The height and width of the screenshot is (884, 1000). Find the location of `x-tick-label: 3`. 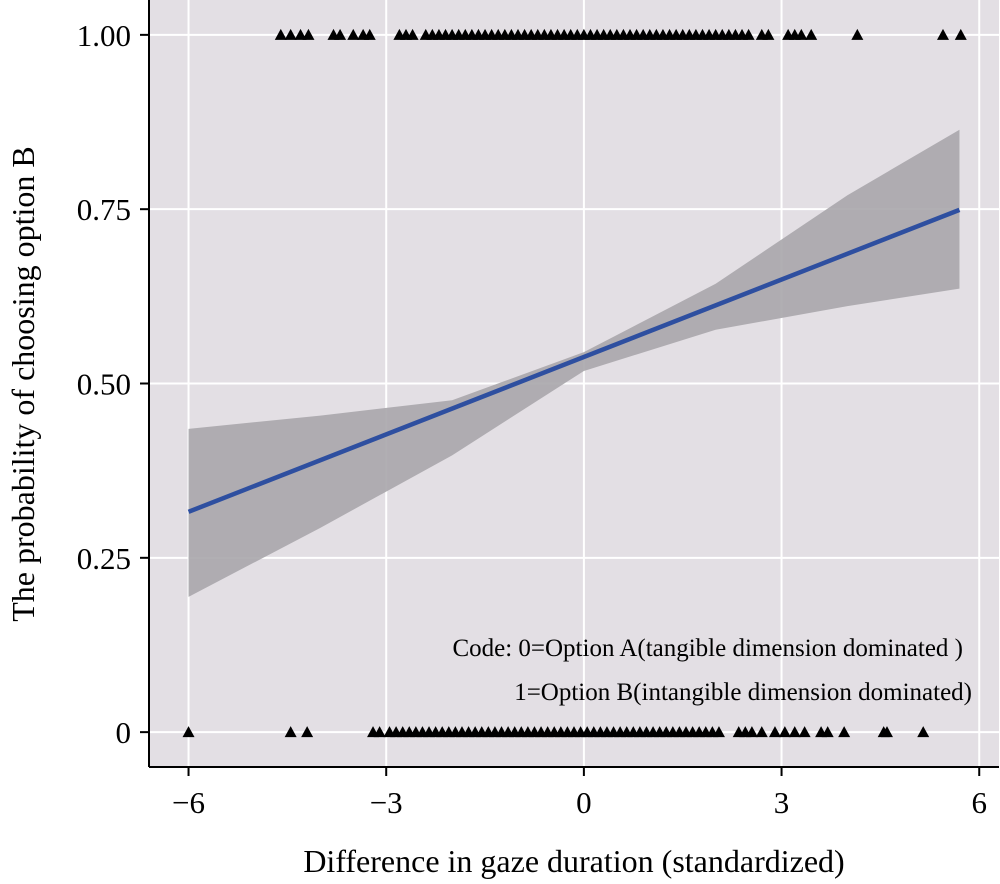

x-tick-label: 3 is located at coordinates (782, 802).